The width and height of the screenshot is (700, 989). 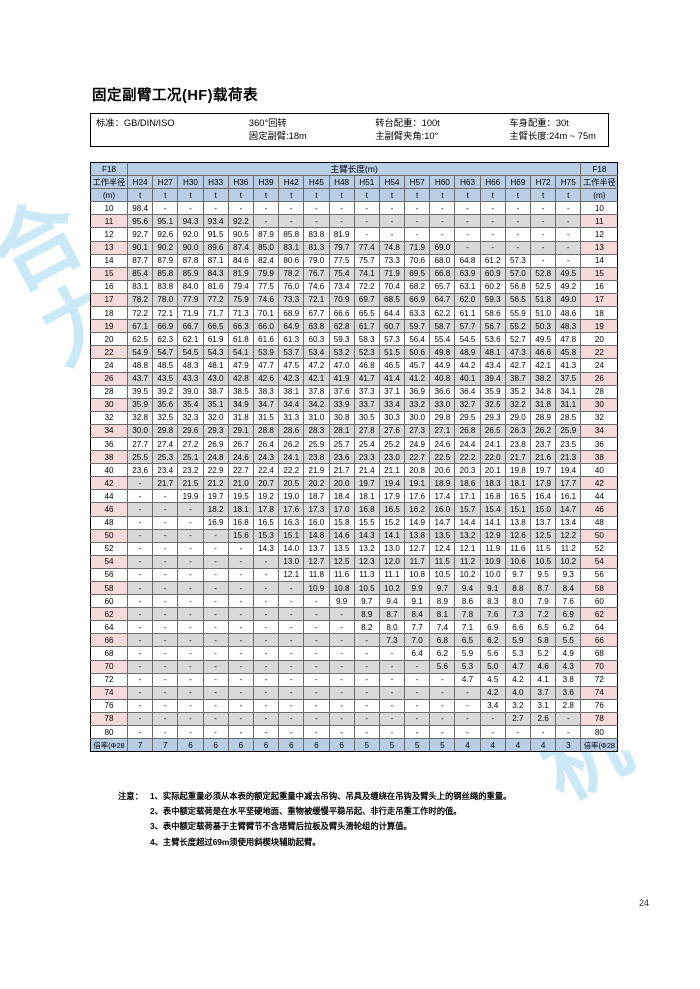 What do you see at coordinates (109, 300) in the screenshot?
I see `row-radius-left: 17` at bounding box center [109, 300].